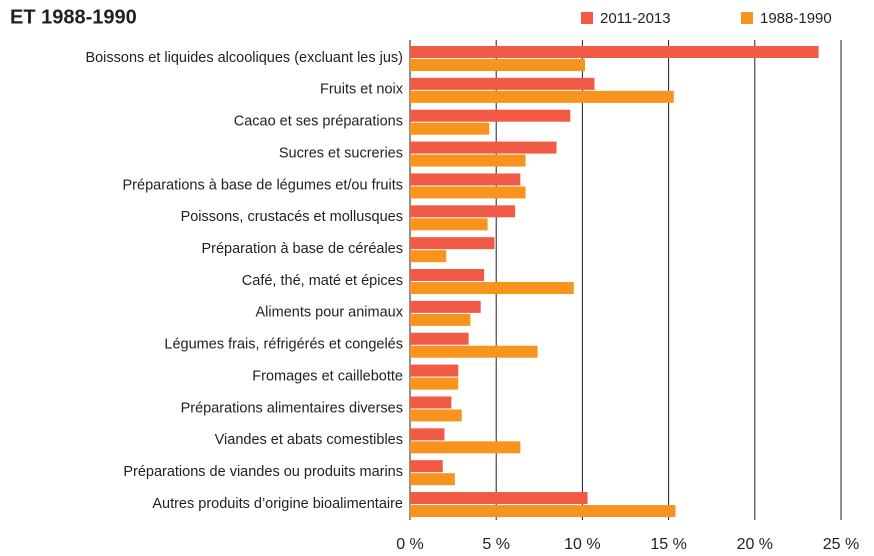 Image resolution: width=874 pixels, height=556 pixels. What do you see at coordinates (582, 544) in the screenshot?
I see `x-tick-label: 10 %` at bounding box center [582, 544].